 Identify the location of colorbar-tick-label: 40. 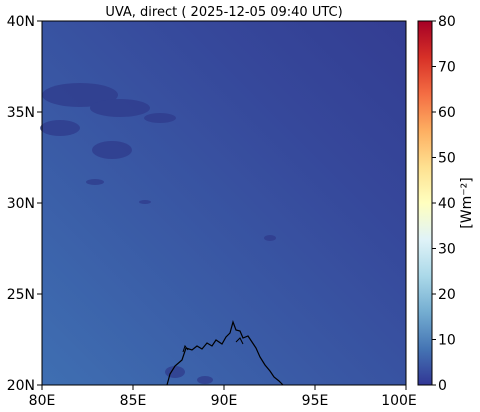
(447, 204).